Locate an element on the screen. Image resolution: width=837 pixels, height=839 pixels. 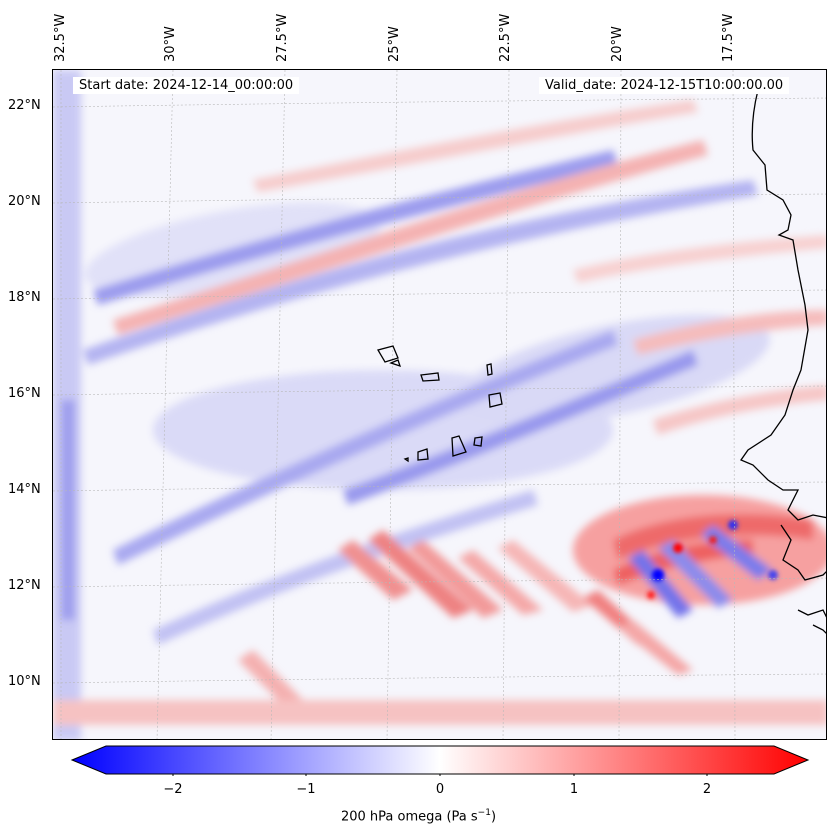
lat-label-10n: 10°N is located at coordinates (24, 681).